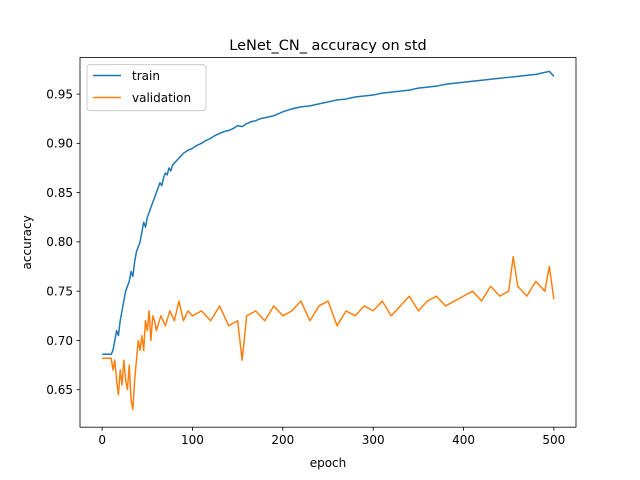  What do you see at coordinates (553, 440) in the screenshot?
I see `x-tick-label: 500` at bounding box center [553, 440].